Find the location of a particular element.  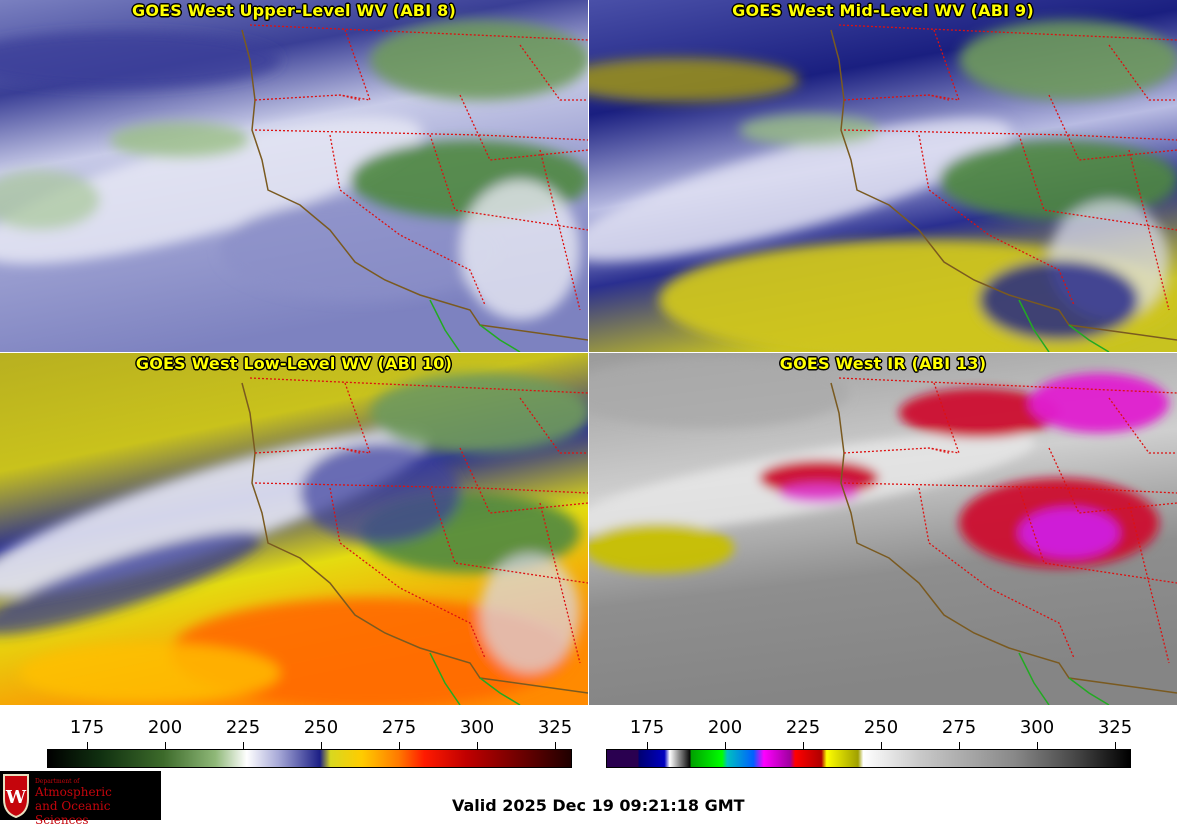

uw-crest-icon: W is located at coordinates (16, 796).